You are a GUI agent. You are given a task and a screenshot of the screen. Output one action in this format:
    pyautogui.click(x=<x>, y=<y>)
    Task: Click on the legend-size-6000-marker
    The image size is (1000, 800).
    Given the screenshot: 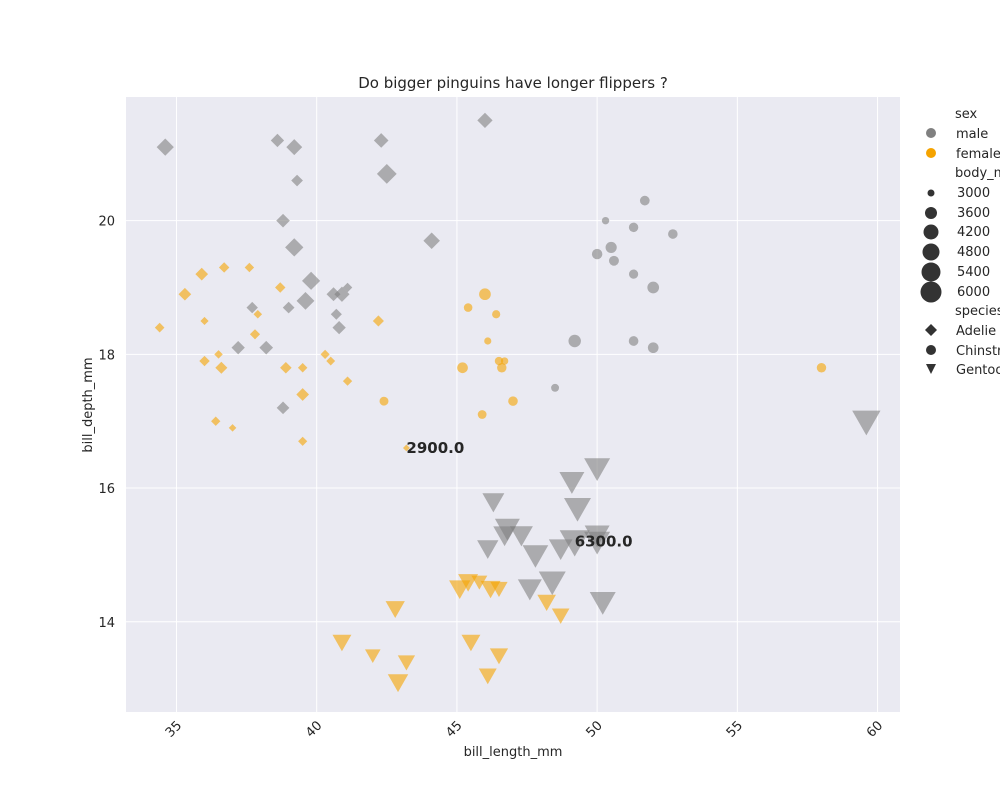 What is the action you would take?
    pyautogui.click(x=931, y=292)
    